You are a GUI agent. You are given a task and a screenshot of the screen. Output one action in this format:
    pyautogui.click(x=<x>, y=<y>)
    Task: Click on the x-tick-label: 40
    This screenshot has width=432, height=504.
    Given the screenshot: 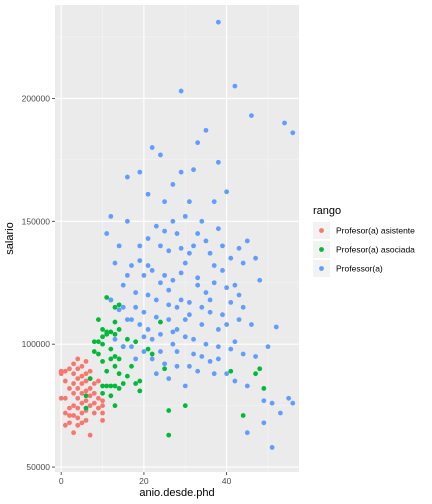 What is the action you would take?
    pyautogui.click(x=227, y=481)
    